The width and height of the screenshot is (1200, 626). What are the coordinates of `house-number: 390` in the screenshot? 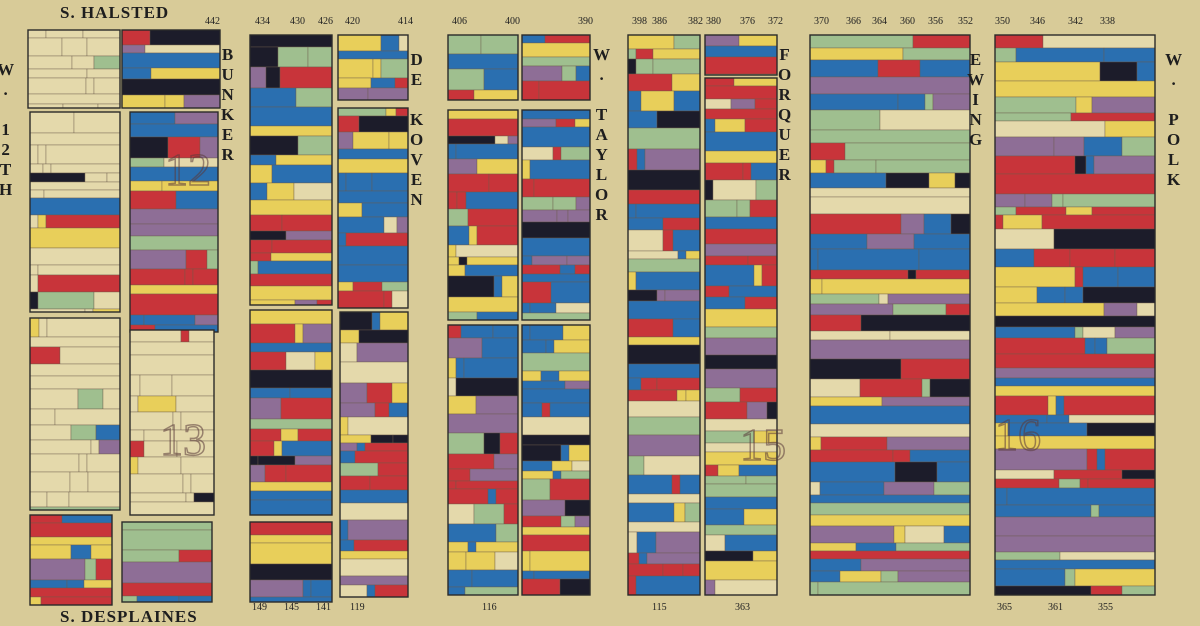 It's located at (585, 21).